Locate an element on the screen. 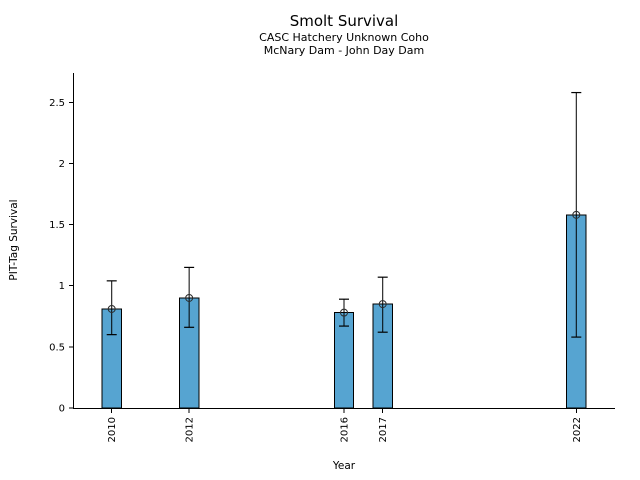  y-tick-label-1.5: 1.5 is located at coordinates (57, 225).